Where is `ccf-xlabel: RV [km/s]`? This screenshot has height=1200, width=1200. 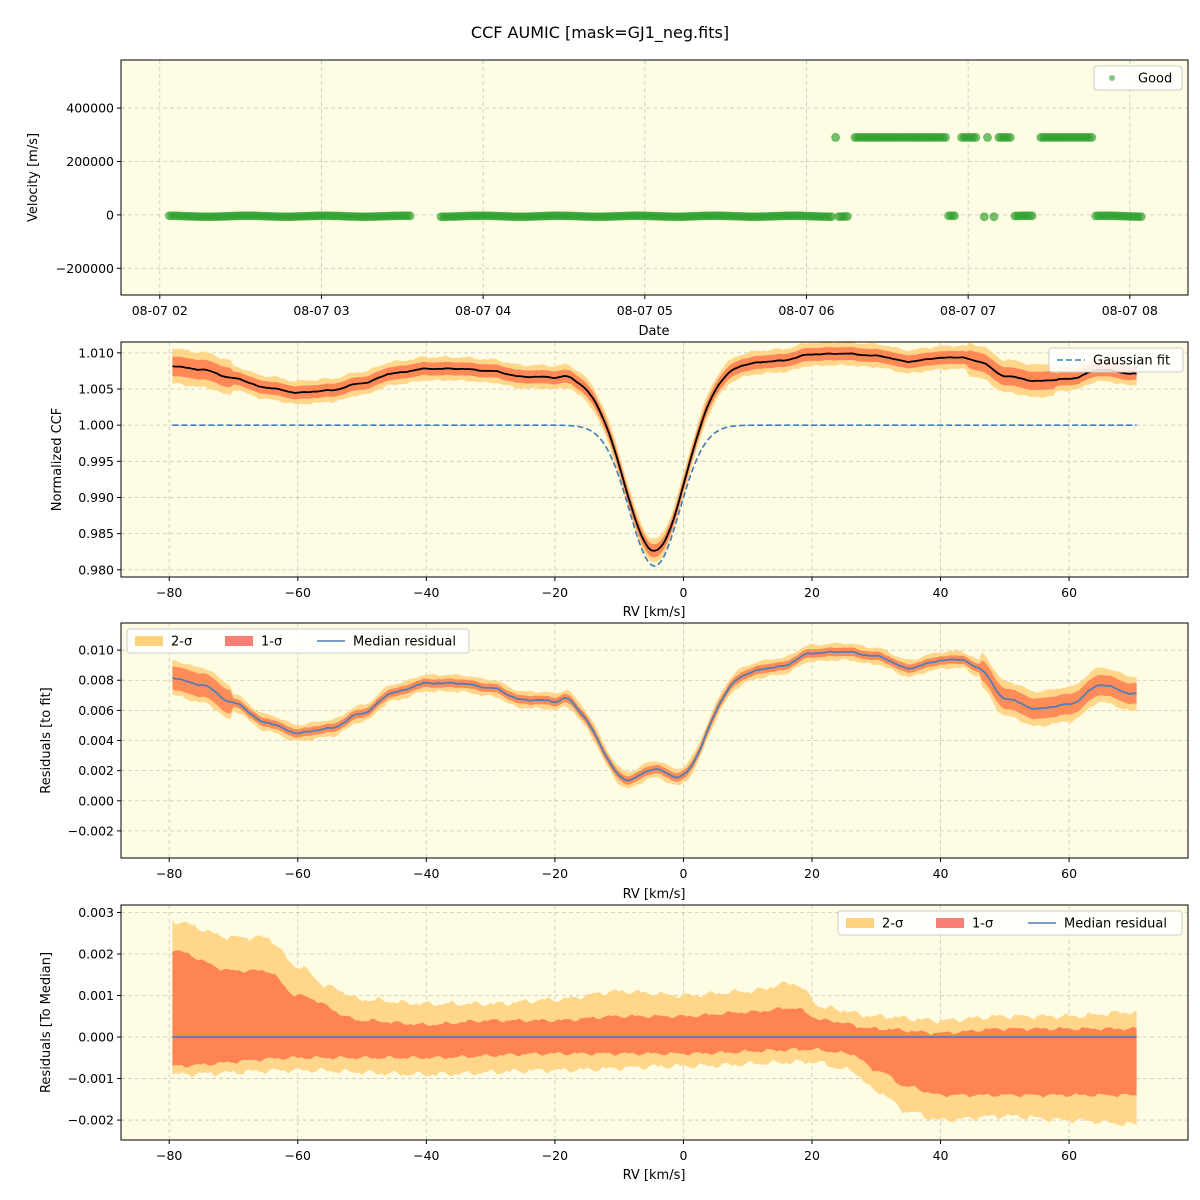 ccf-xlabel: RV [km/s] is located at coordinates (654, 612).